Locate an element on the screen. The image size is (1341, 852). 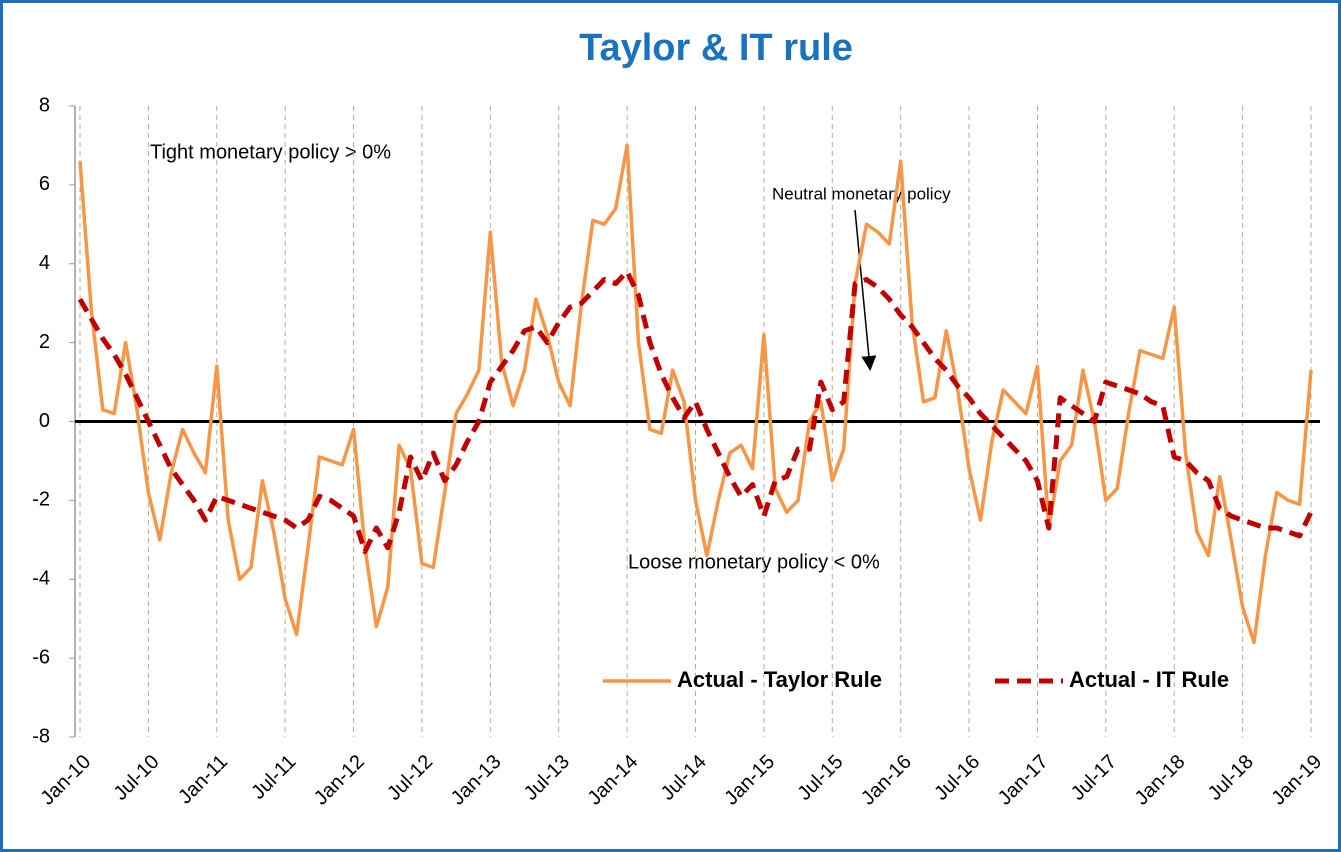
annotation: Loose monetary policy < 0% is located at coordinates (754, 562).